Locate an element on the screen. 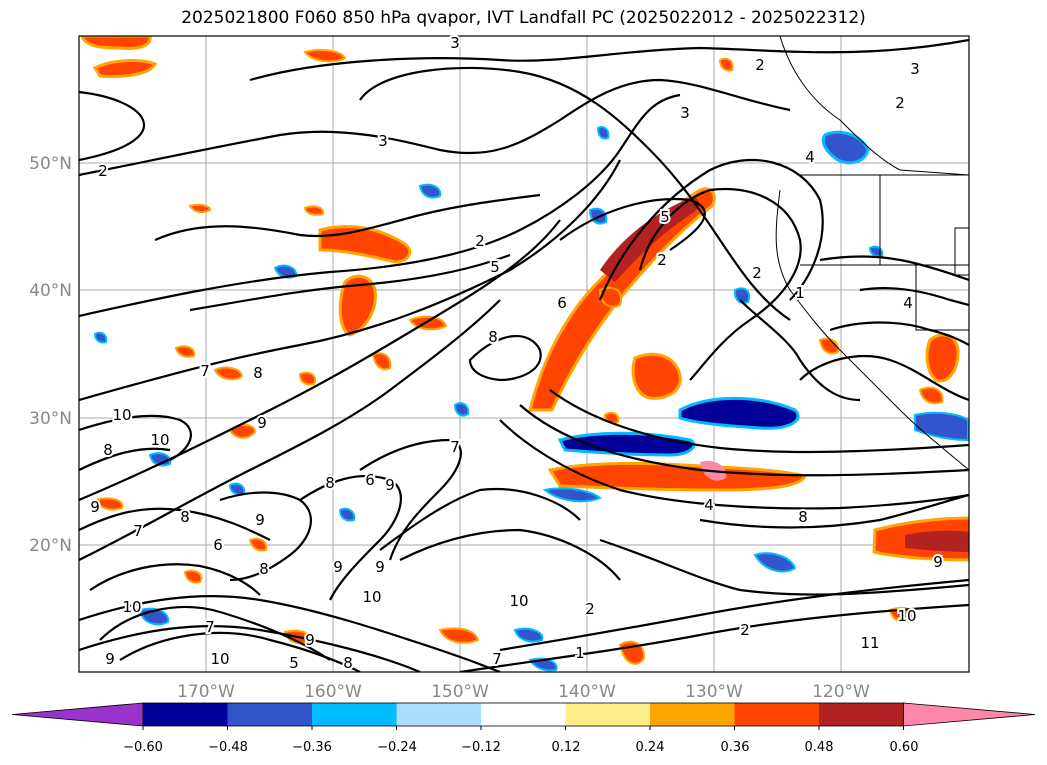 This screenshot has width=1047, height=765. colorbar-tick: 0.60 is located at coordinates (904, 747).